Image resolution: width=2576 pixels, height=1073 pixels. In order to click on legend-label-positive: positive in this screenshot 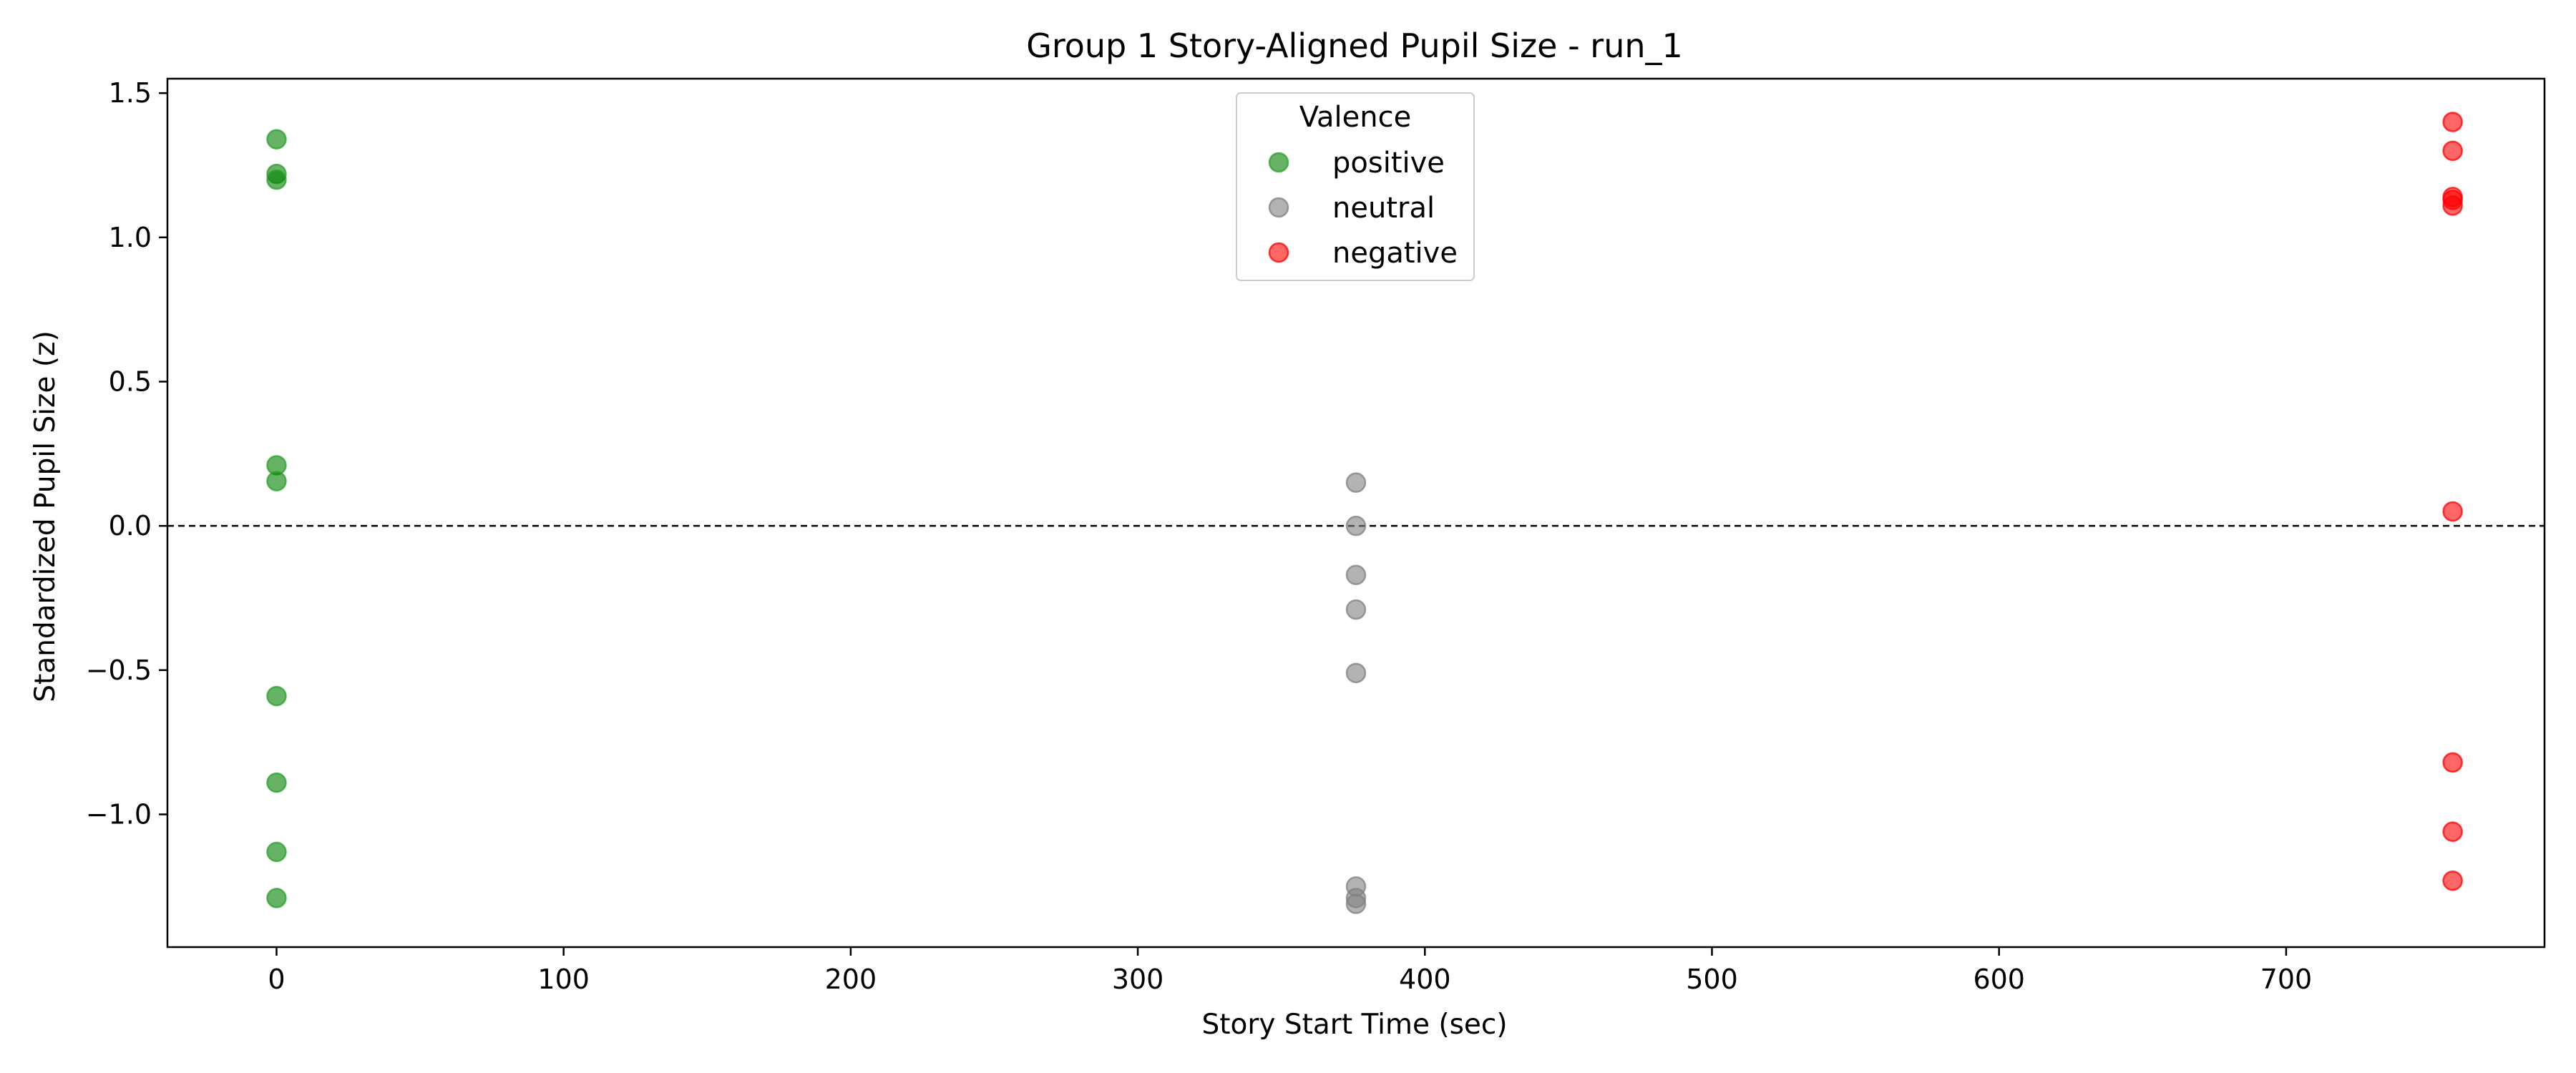, I will do `click(1388, 163)`.